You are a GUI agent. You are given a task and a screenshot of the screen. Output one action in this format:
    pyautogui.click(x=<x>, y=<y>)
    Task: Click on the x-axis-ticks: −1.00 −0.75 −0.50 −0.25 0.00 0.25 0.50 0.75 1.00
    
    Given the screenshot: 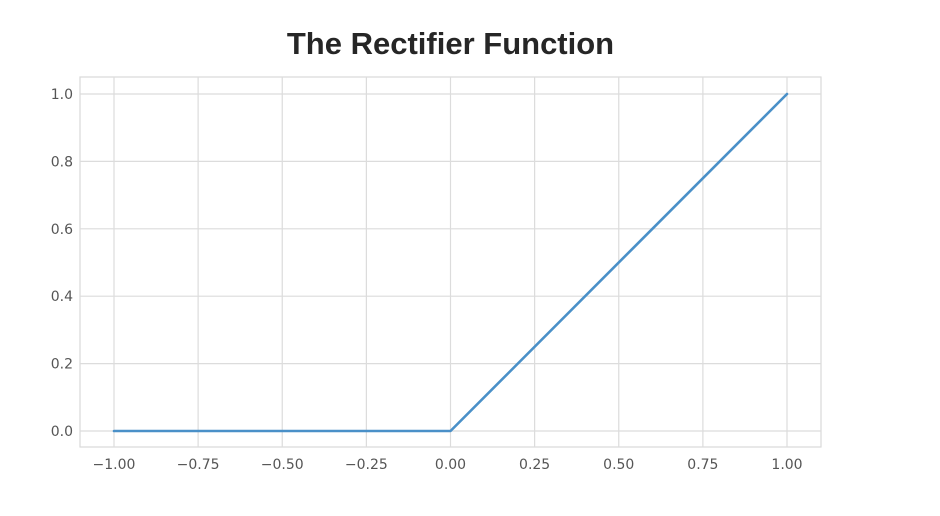 What is the action you would take?
    pyautogui.click(x=448, y=465)
    